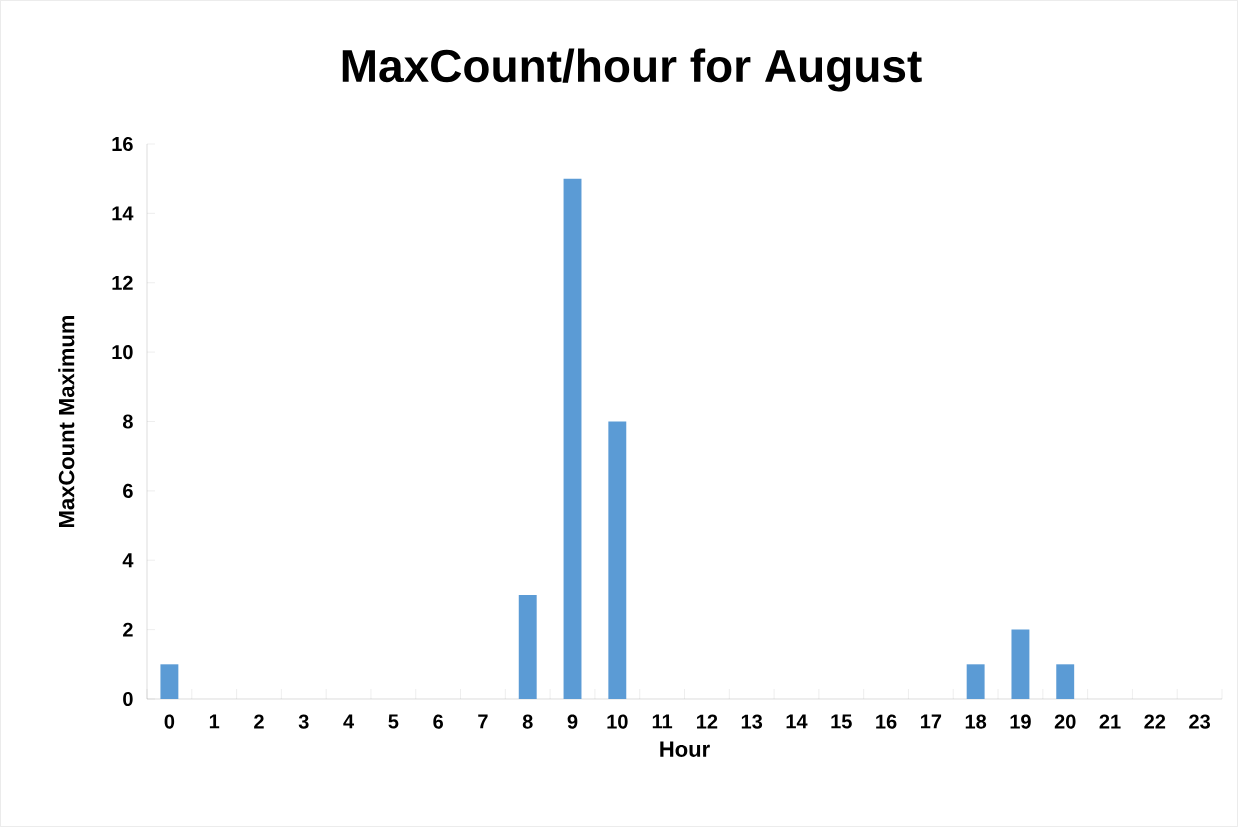 The height and width of the screenshot is (827, 1238). I want to click on y-axis-title: MaxCount Maximum, so click(66, 421).